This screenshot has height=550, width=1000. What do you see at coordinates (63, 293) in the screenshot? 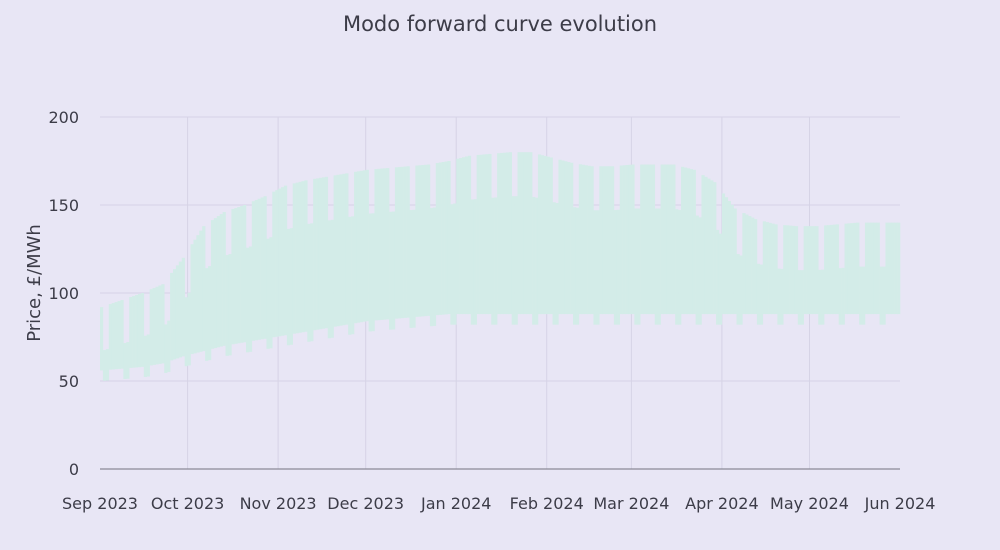
I see `y-tick-label: 100` at bounding box center [63, 293].